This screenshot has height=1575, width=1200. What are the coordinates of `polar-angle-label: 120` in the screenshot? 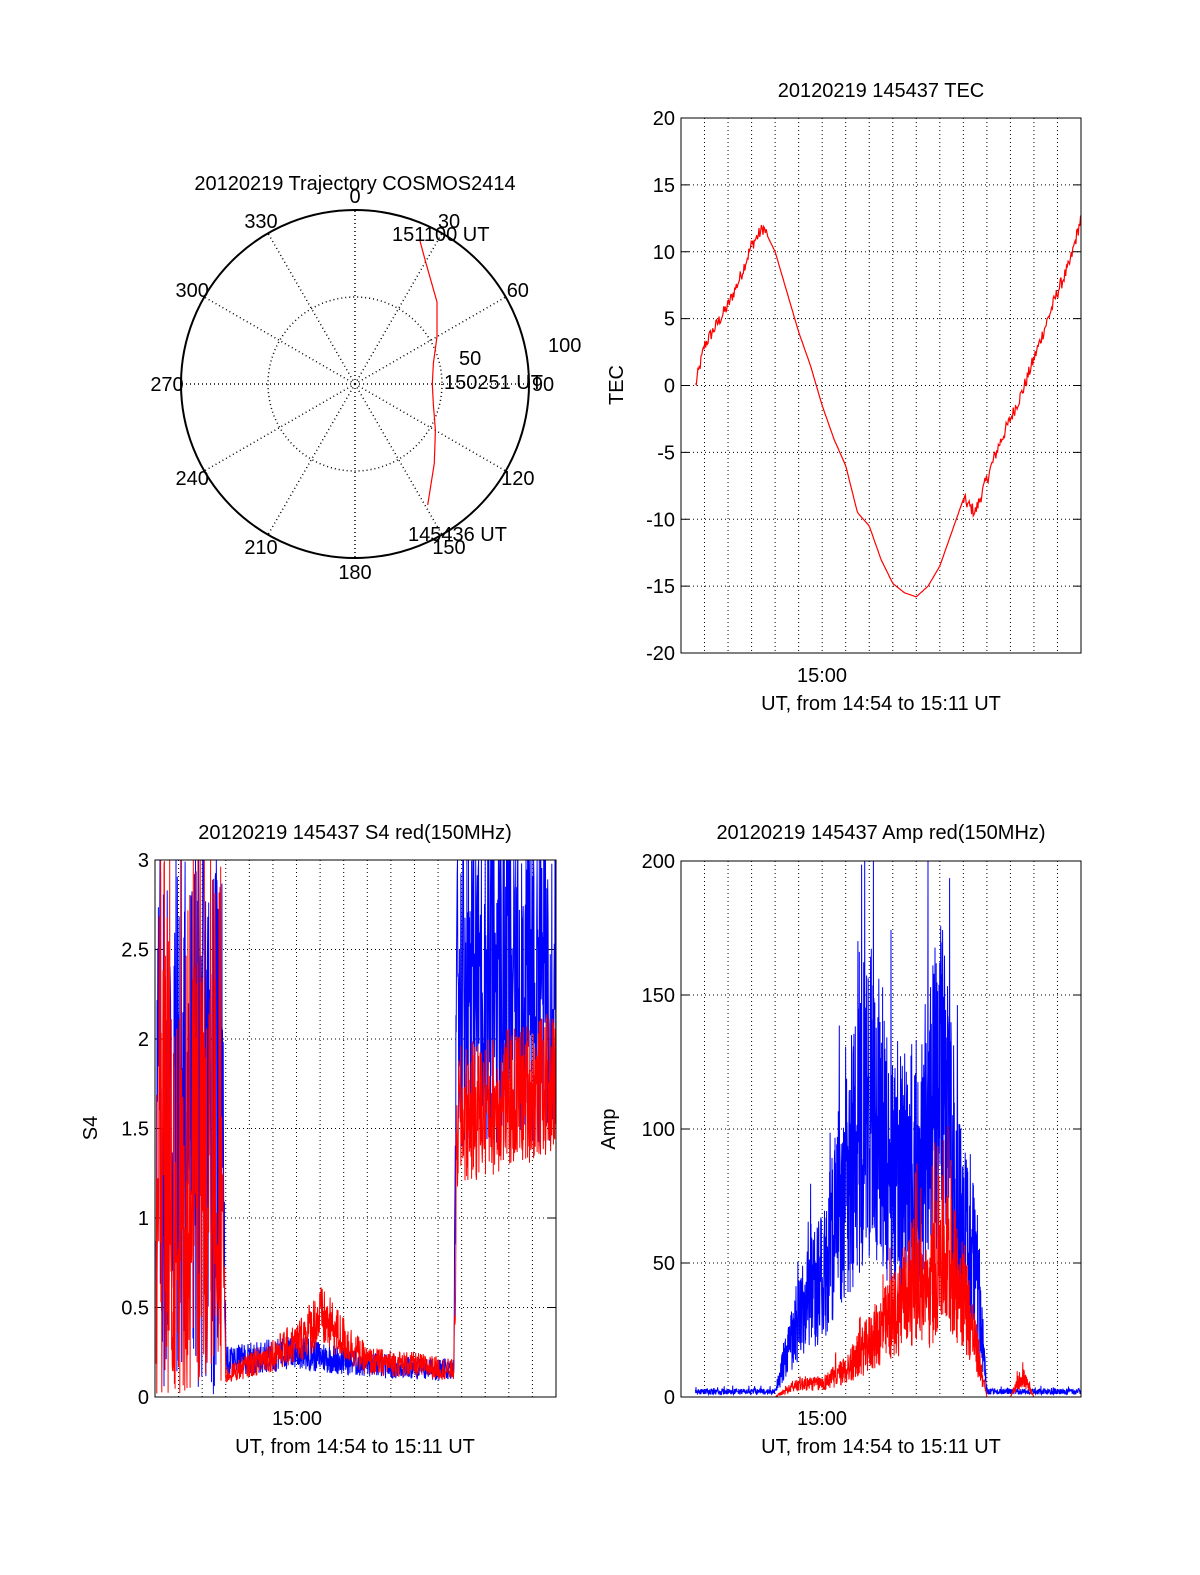 It's located at (517, 479).